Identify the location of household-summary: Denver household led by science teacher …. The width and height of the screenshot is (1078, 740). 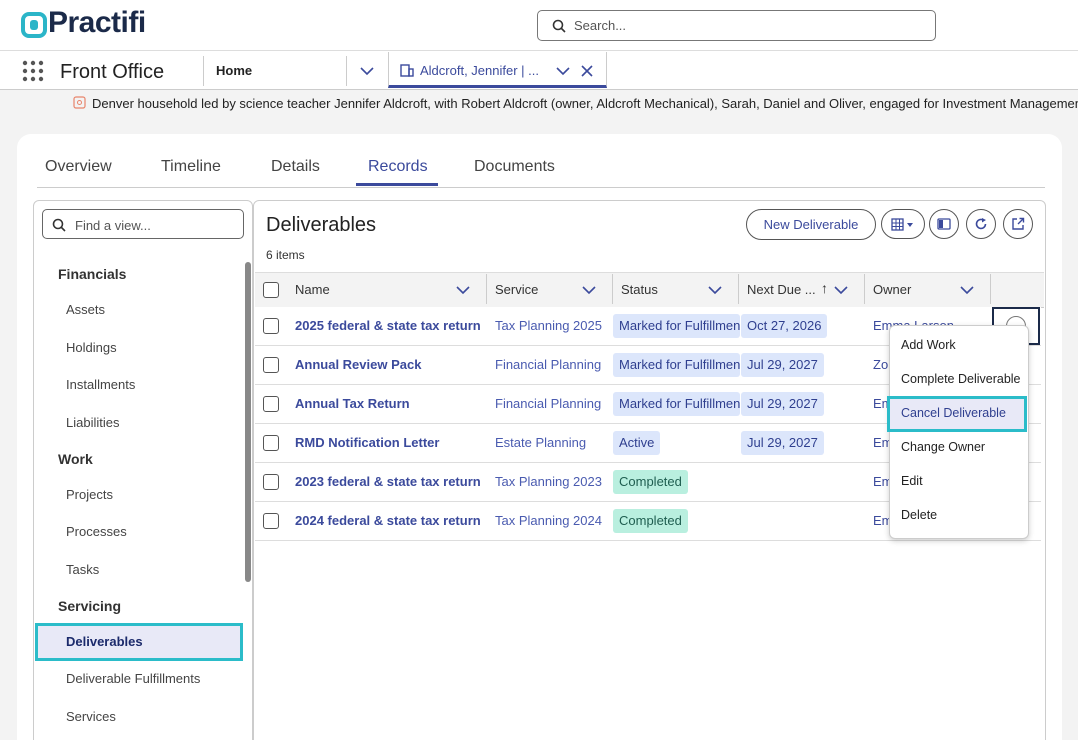
(585, 103).